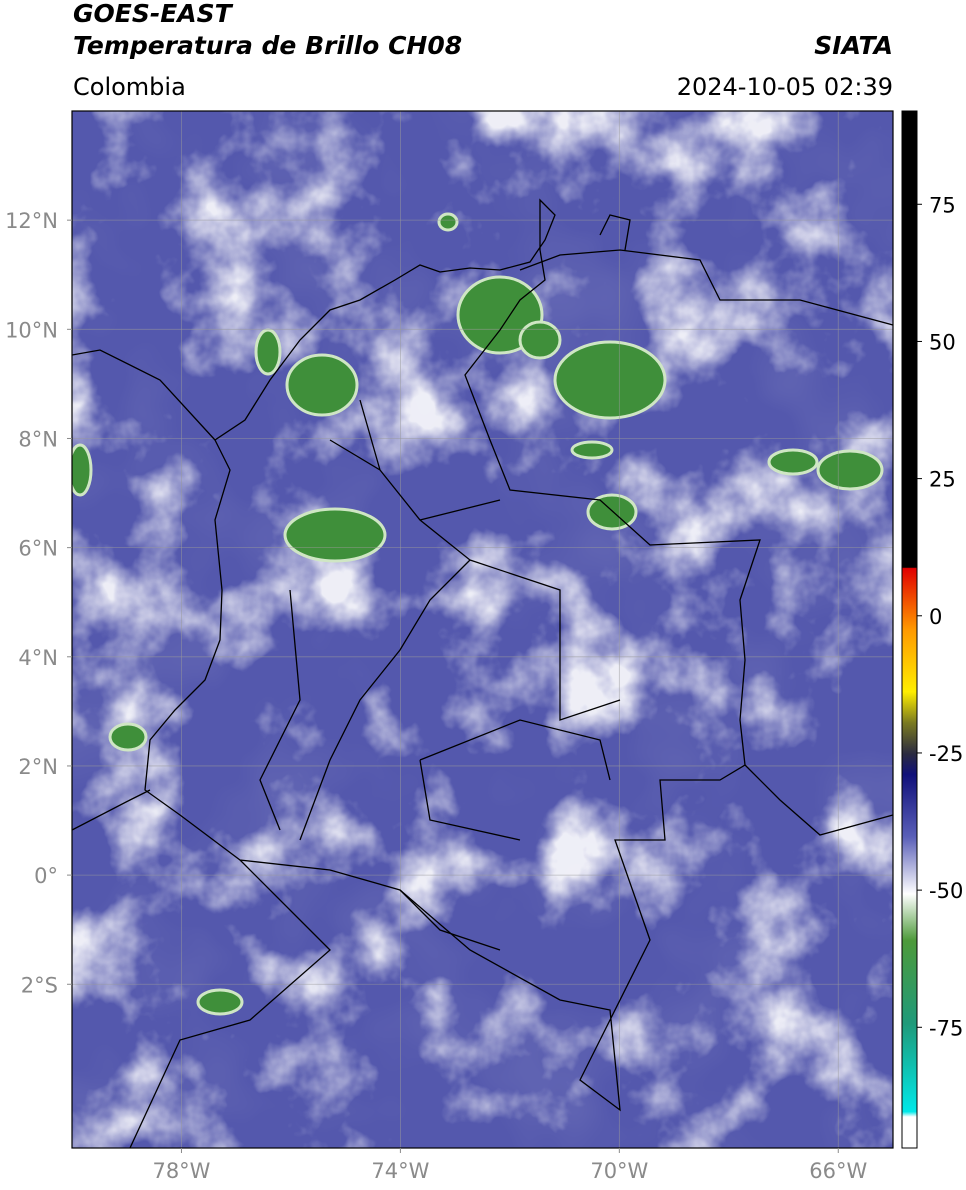 The image size is (966, 1190). What do you see at coordinates (400, 1171) in the screenshot?
I see `x-tick-label: 74°W` at bounding box center [400, 1171].